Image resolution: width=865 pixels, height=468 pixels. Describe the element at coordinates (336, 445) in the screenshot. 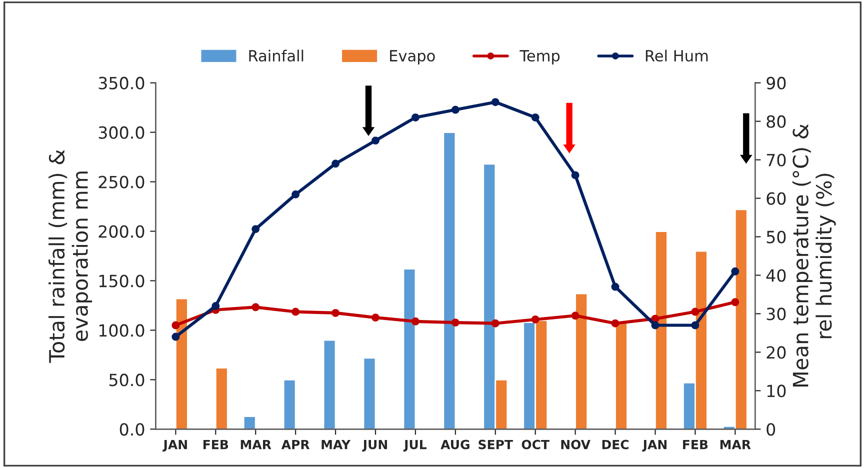

I see `x-tick-label: MAY` at that location.